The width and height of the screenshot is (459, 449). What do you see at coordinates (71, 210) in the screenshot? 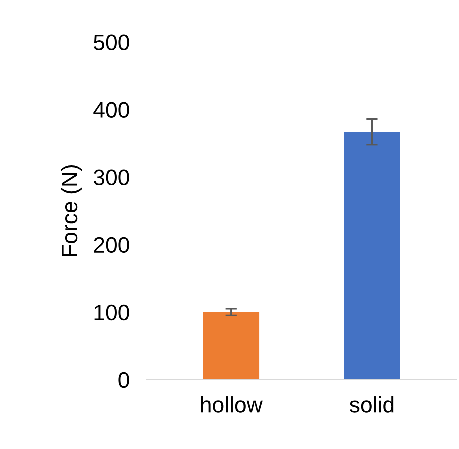
I see `y-axis-title: Force (N)` at bounding box center [71, 210].